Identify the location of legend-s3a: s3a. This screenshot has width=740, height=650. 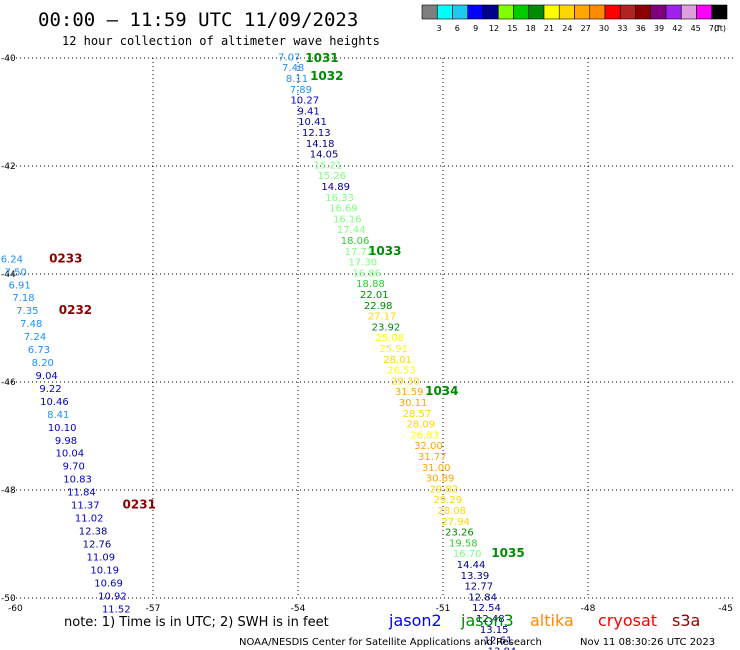
(686, 620).